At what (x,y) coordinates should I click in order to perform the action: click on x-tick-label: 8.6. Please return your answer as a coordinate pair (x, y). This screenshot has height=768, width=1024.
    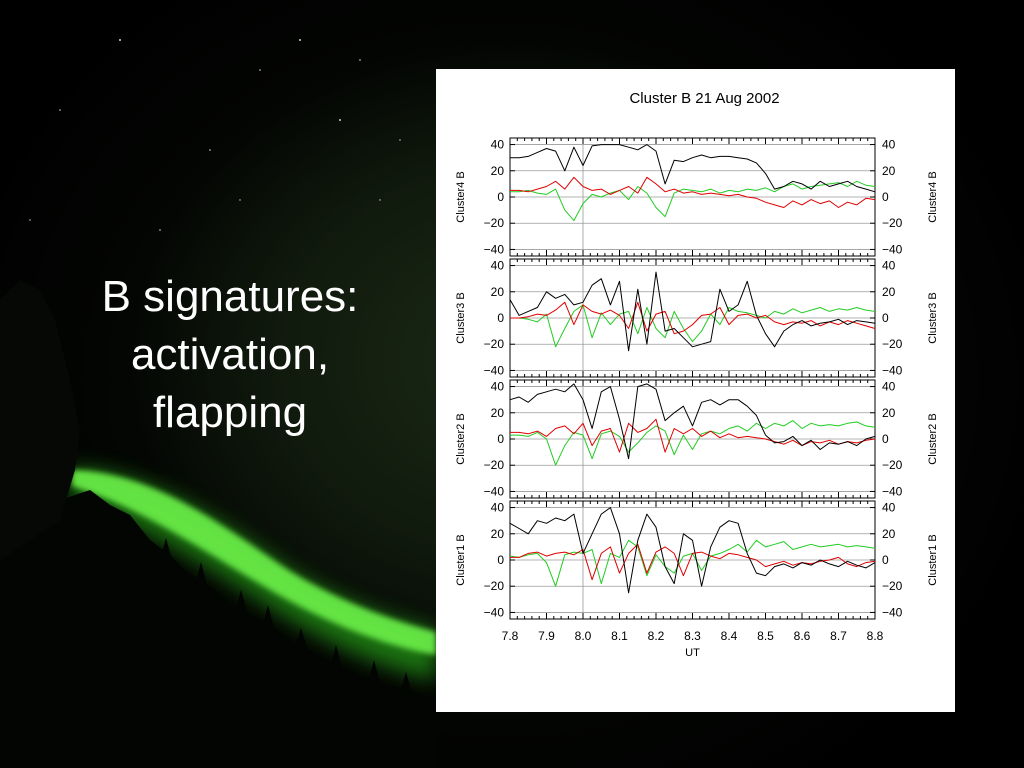
    Looking at the image, I should click on (802, 636).